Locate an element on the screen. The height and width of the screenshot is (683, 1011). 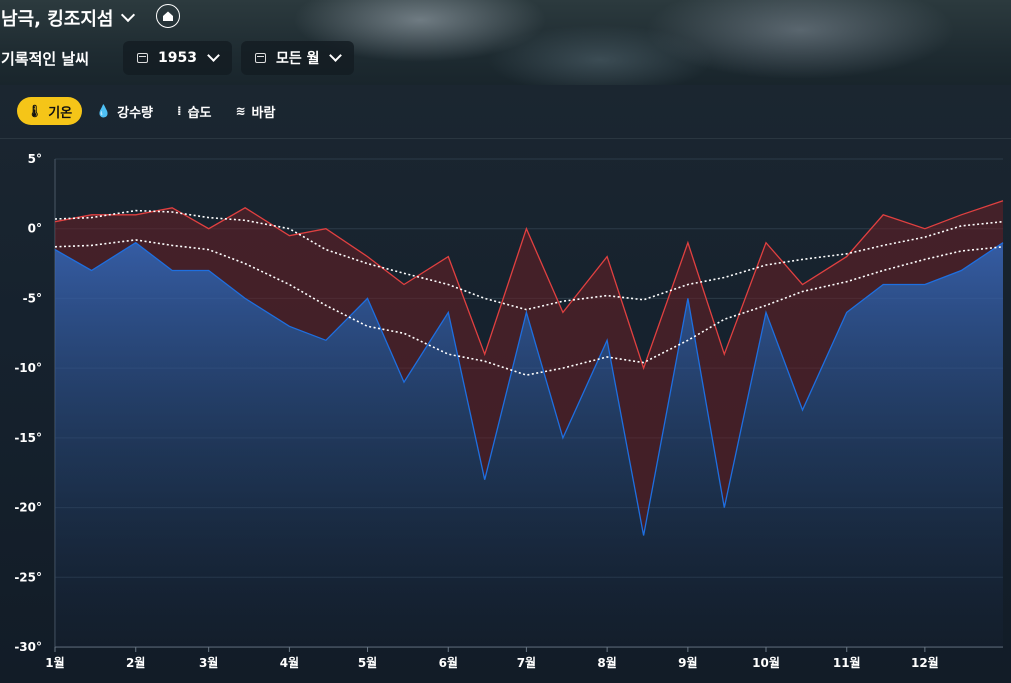
tab-label: 기온 is located at coordinates (60, 113).